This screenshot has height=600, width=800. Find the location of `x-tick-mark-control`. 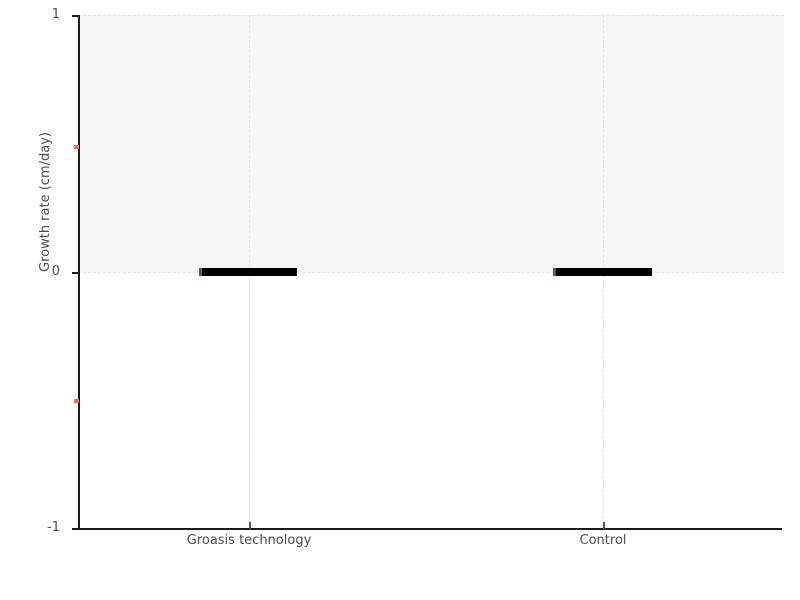

x-tick-mark-control is located at coordinates (604, 525).